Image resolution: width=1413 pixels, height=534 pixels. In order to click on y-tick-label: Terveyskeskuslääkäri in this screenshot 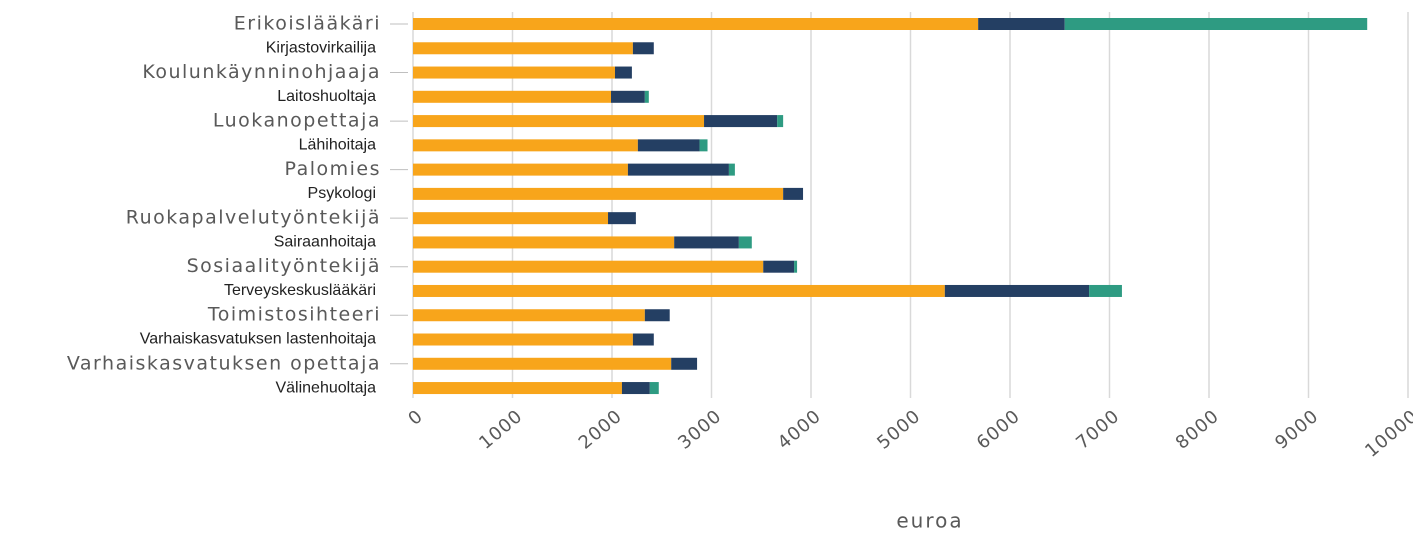, I will do `click(300, 290)`.